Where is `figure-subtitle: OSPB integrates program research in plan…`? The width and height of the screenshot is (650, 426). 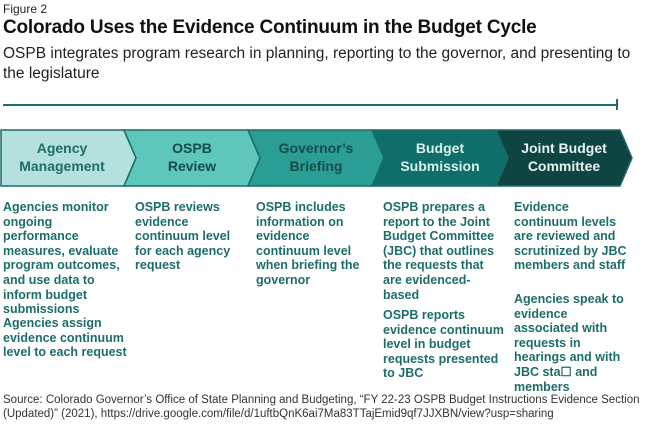 figure-subtitle: OSPB integrates program research in plan… is located at coordinates (317, 63).